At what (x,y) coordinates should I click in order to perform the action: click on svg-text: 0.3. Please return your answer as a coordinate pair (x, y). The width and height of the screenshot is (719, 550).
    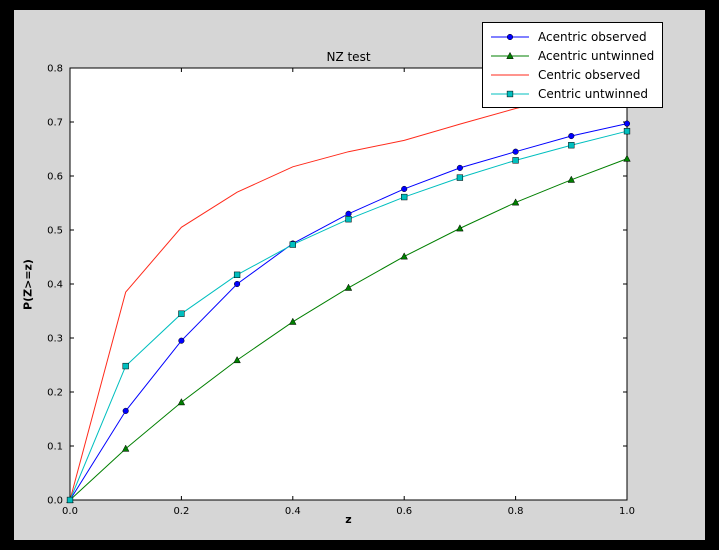
    Looking at the image, I should click on (55, 339).